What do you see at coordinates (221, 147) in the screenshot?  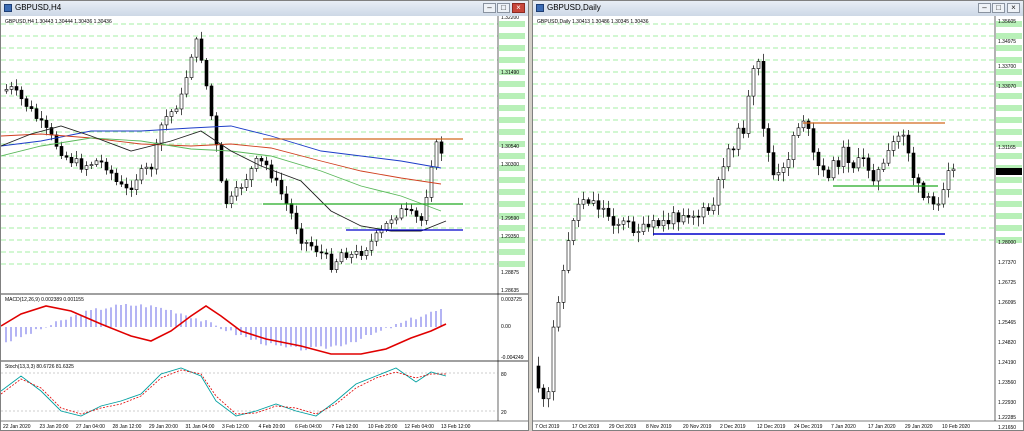 I see `ma-blue-line` at bounding box center [221, 147].